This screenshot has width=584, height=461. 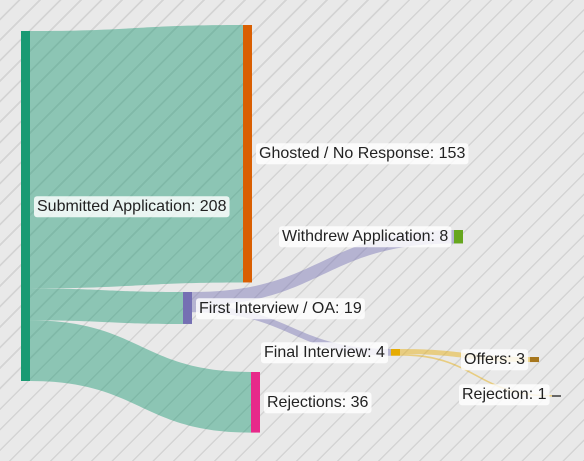 What do you see at coordinates (140, 376) in the screenshot?
I see `link-submitted-to-rejections` at bounding box center [140, 376].